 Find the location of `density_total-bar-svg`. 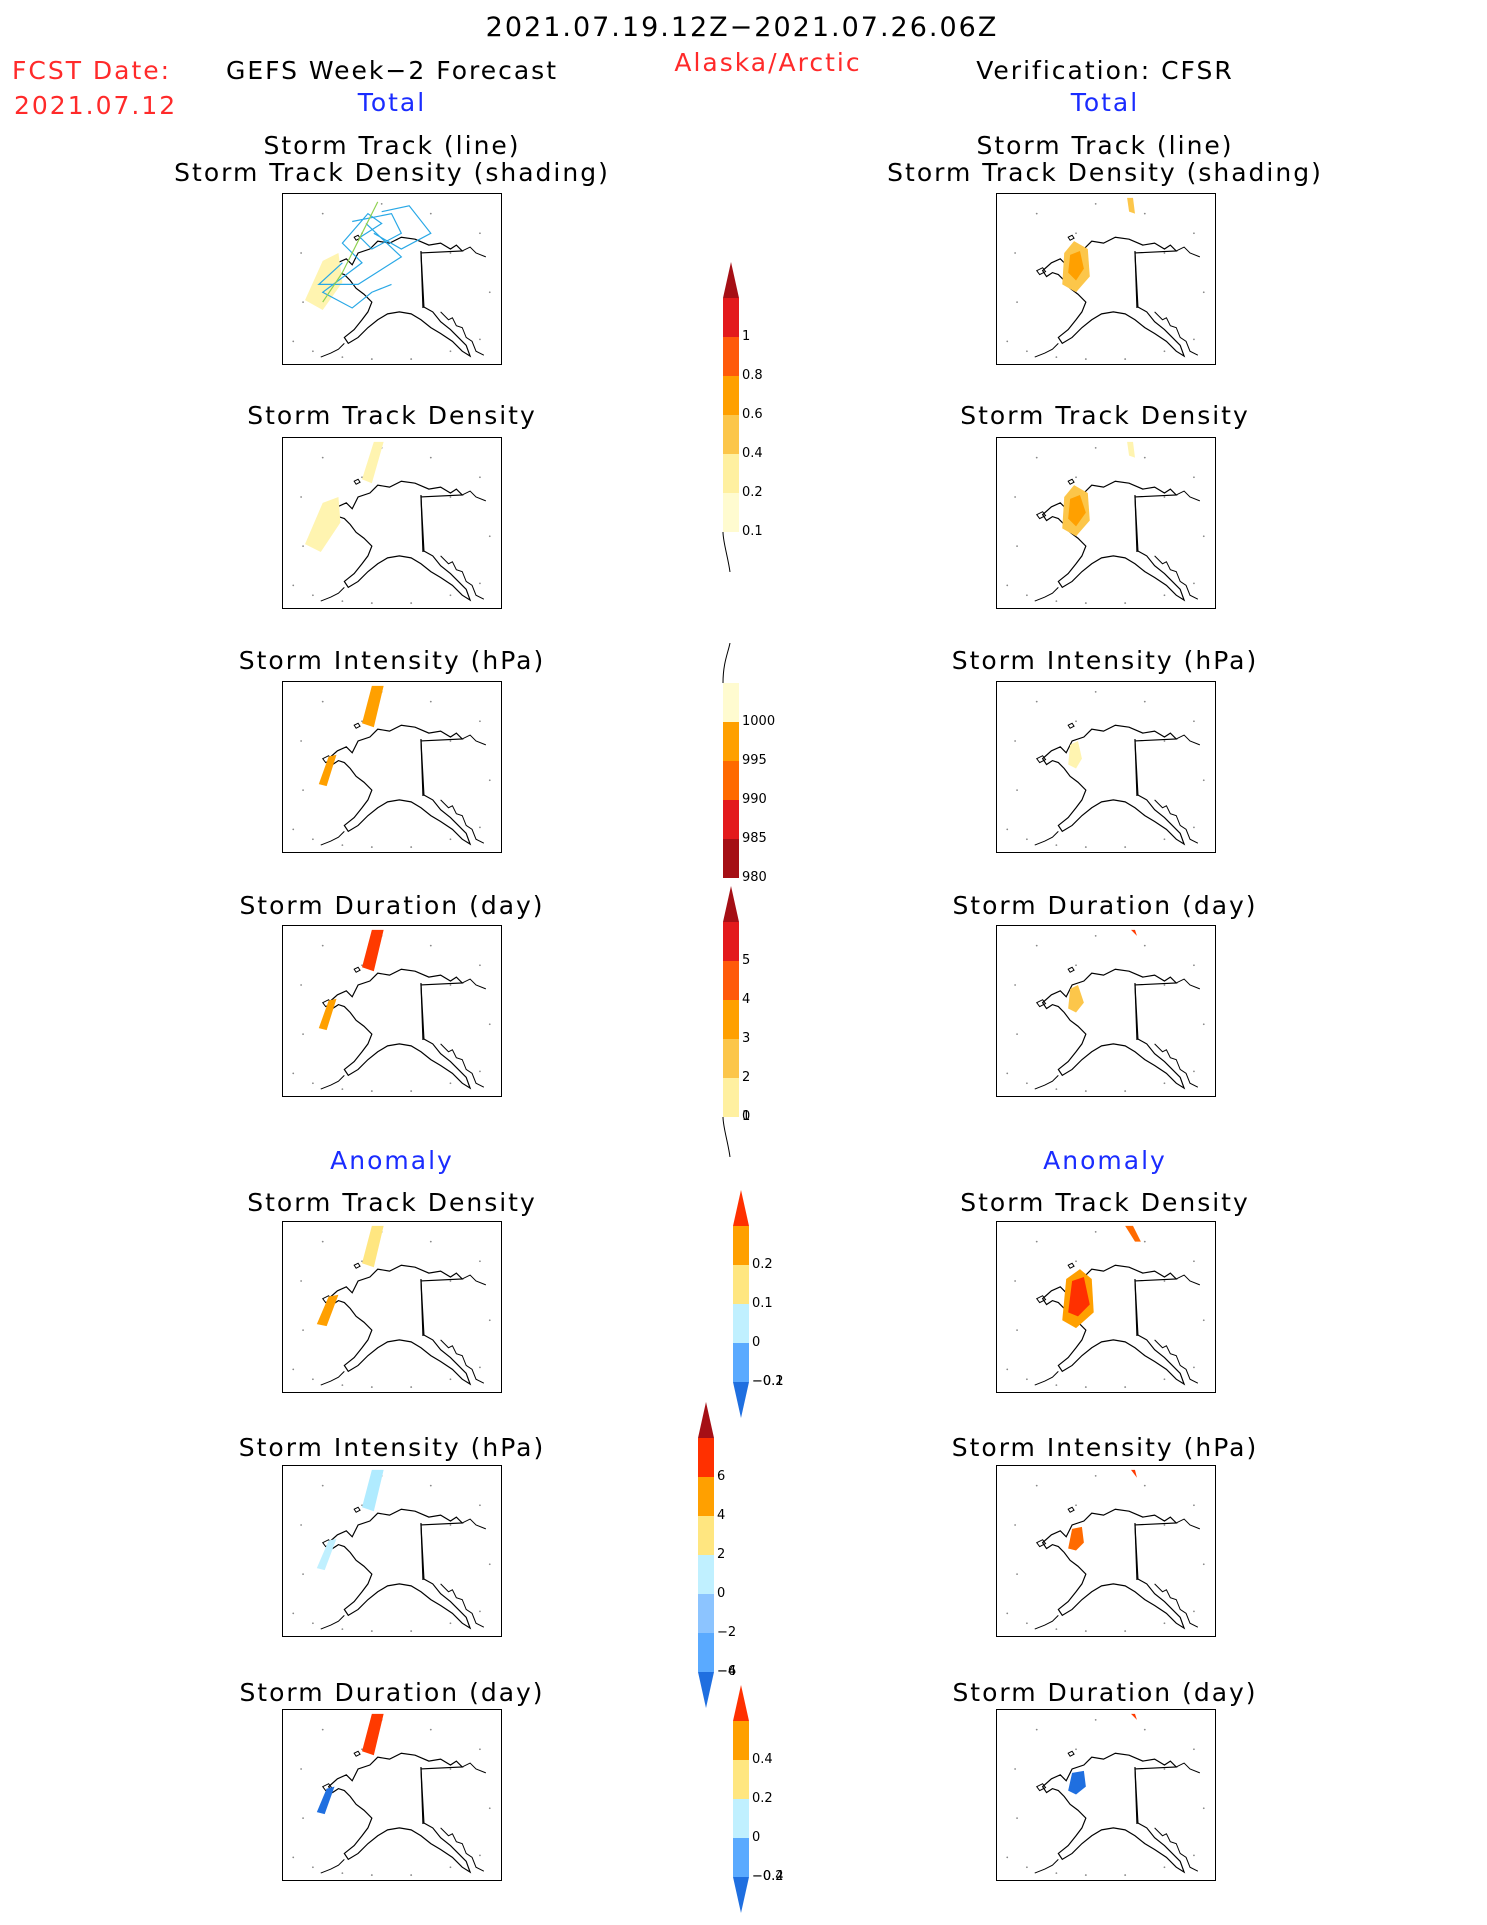

density_total-bar-svg is located at coordinates (730, 417).